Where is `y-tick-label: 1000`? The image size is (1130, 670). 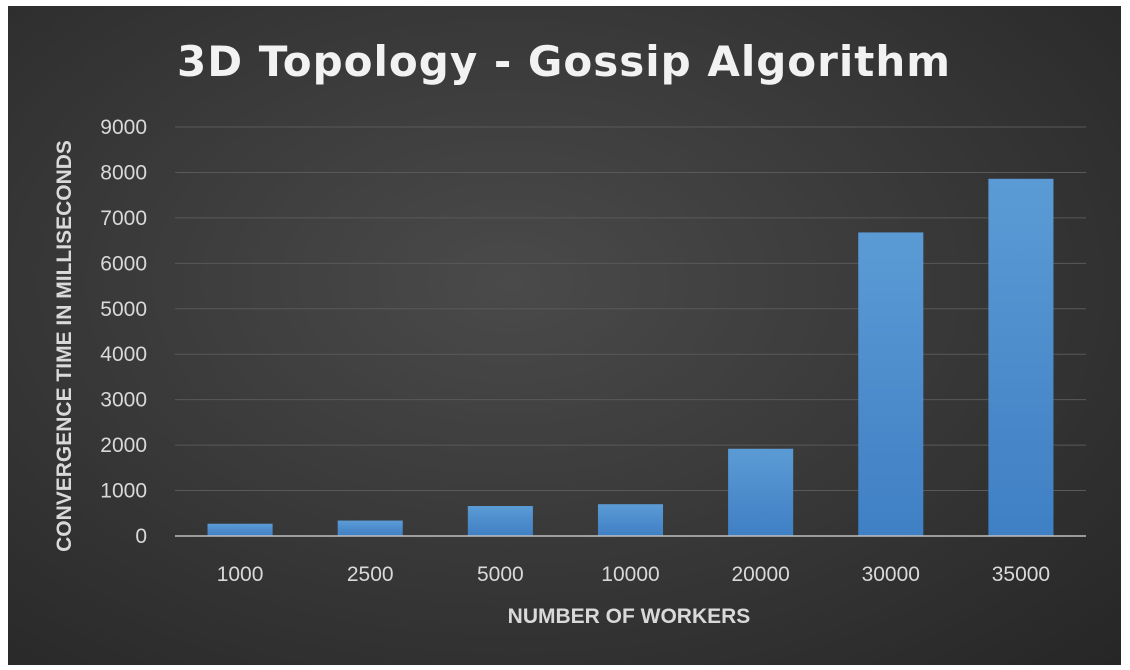
y-tick-label: 1000 is located at coordinates (123, 491).